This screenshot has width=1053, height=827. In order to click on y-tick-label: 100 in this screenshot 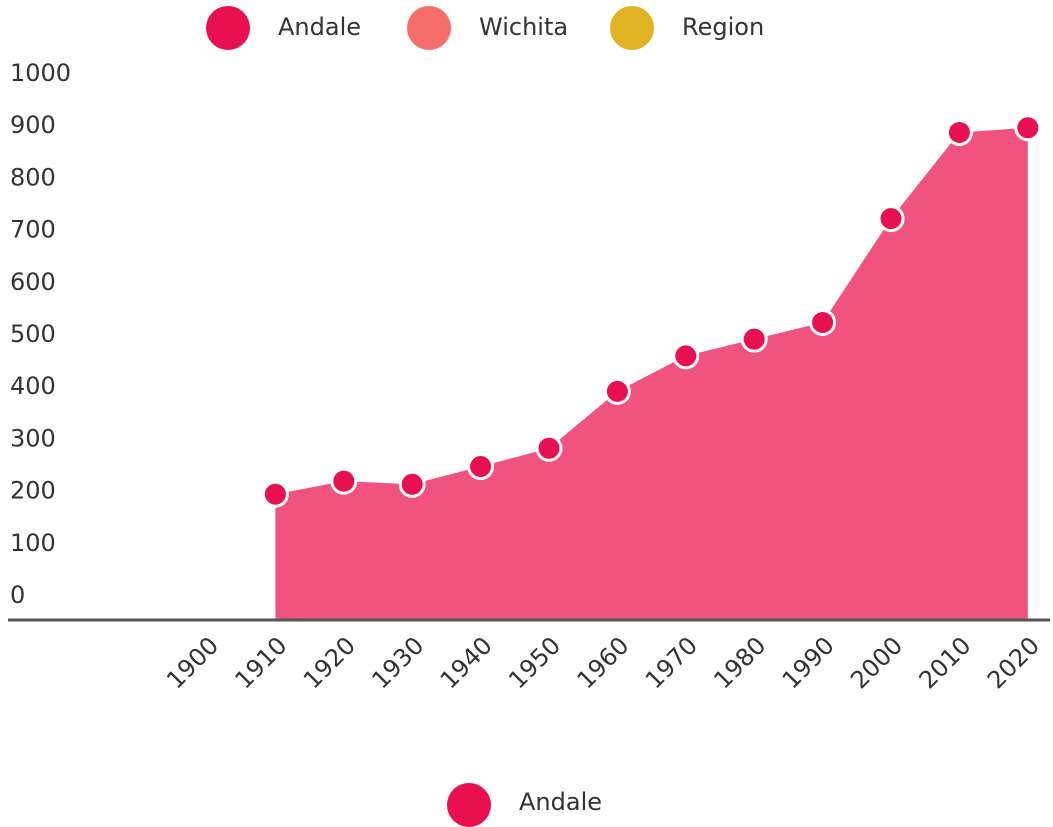, I will do `click(33, 543)`.